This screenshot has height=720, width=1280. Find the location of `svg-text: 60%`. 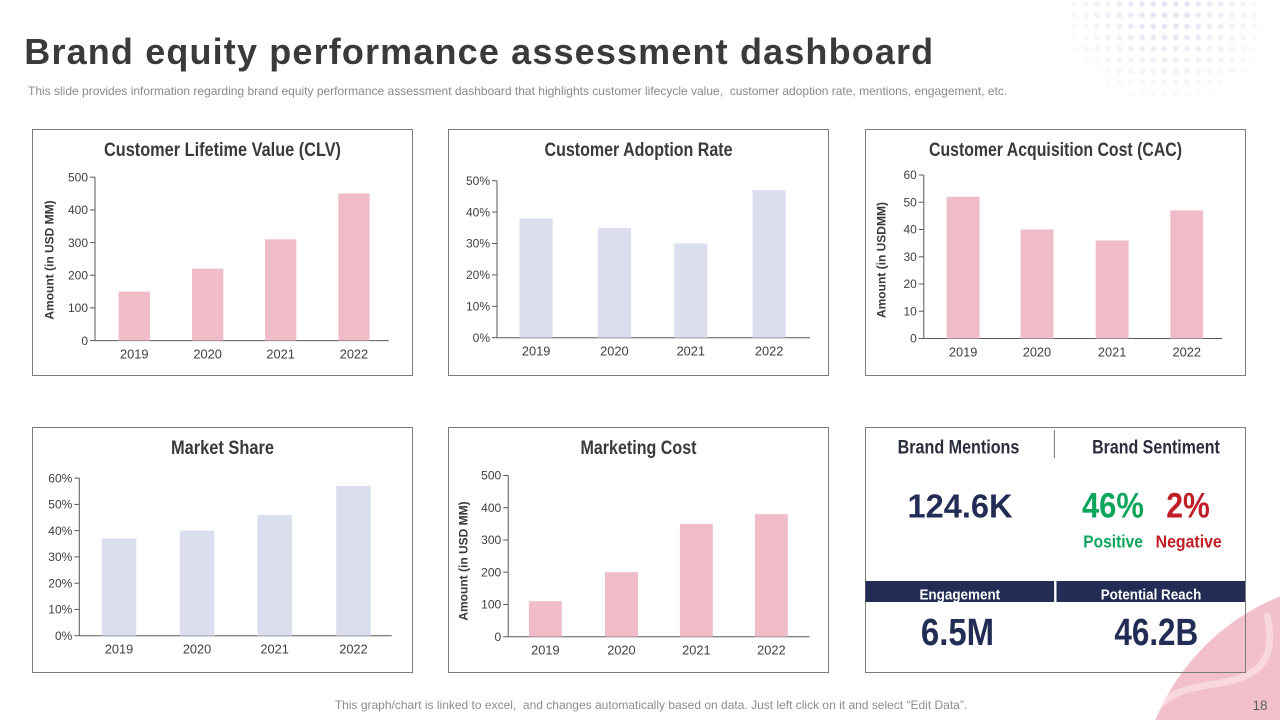

svg-text: 60% is located at coordinates (60, 478).